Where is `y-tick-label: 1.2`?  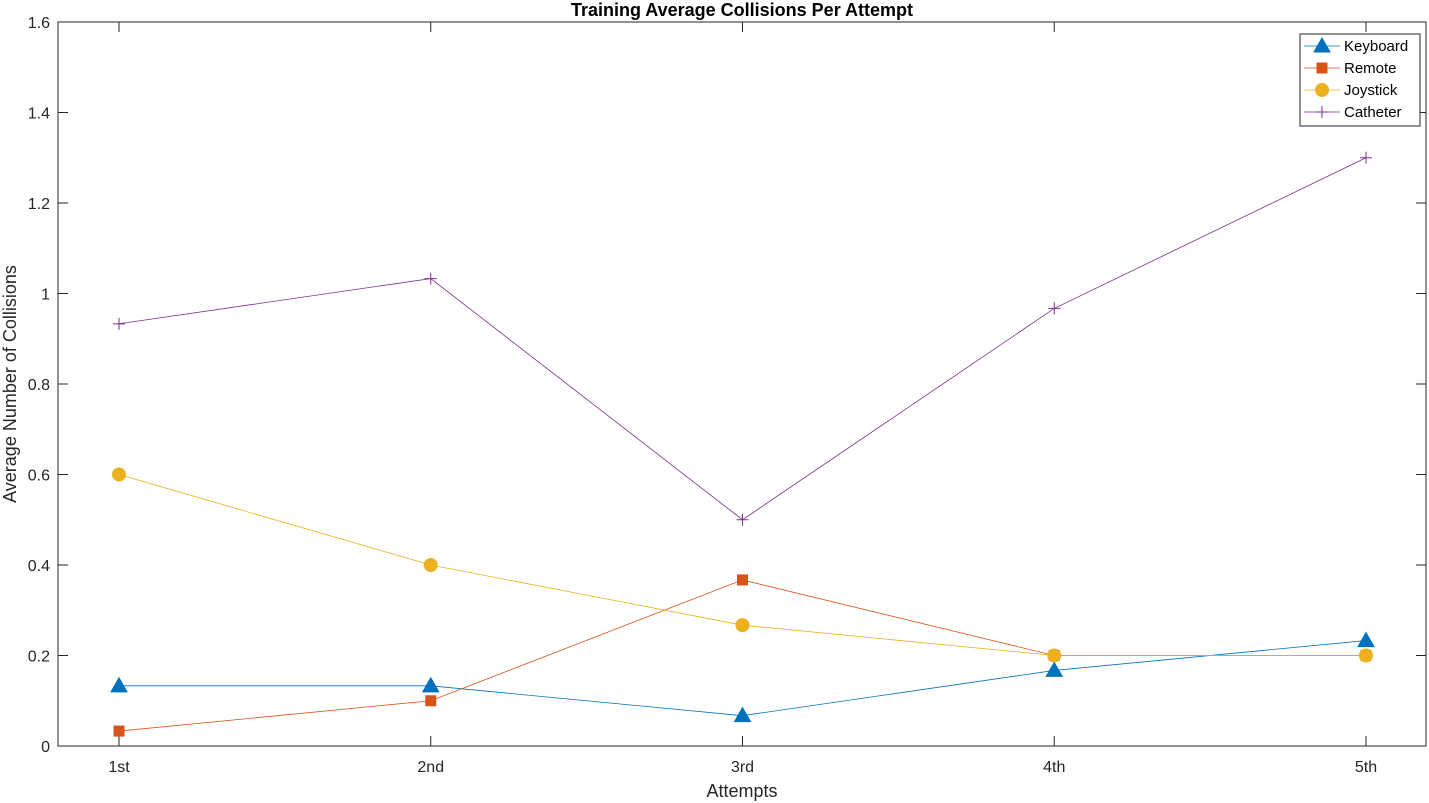
y-tick-label: 1.2 is located at coordinates (39, 204).